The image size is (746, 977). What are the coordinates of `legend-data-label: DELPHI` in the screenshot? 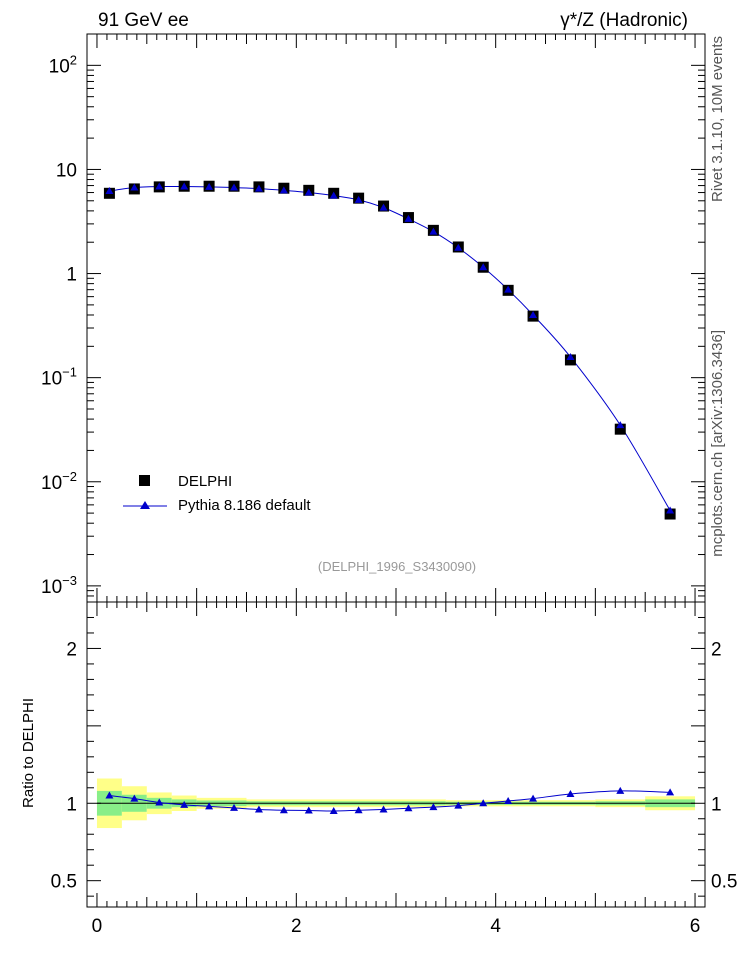 It's located at (205, 481).